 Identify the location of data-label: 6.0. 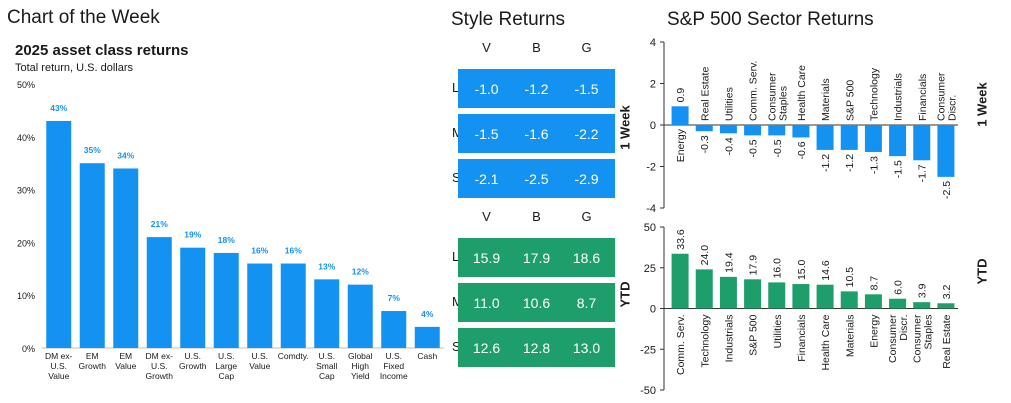
(899, 287).